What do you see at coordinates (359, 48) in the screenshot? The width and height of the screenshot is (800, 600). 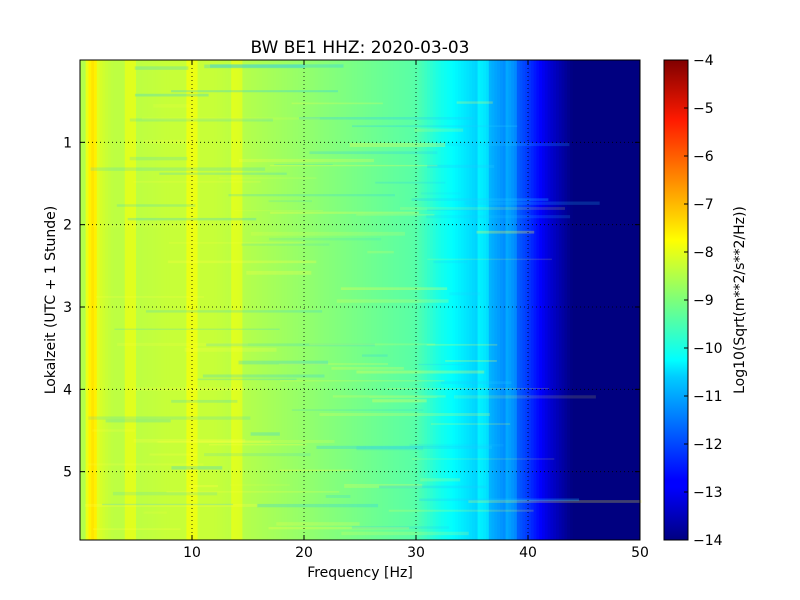 I see `chart-title: BW BE1 HHZ: 2020-03-03` at bounding box center [359, 48].